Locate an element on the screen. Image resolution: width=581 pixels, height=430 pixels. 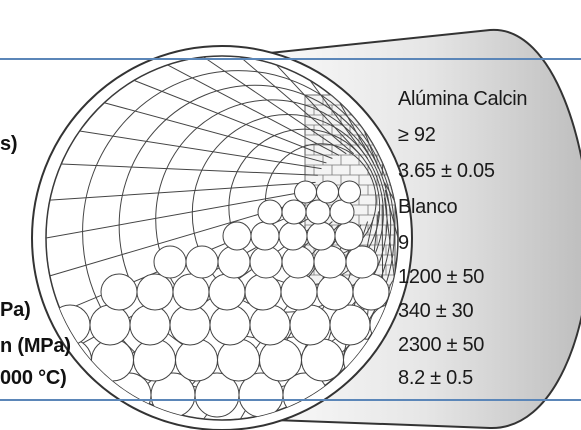
value-5: 9 is located at coordinates (403, 243).